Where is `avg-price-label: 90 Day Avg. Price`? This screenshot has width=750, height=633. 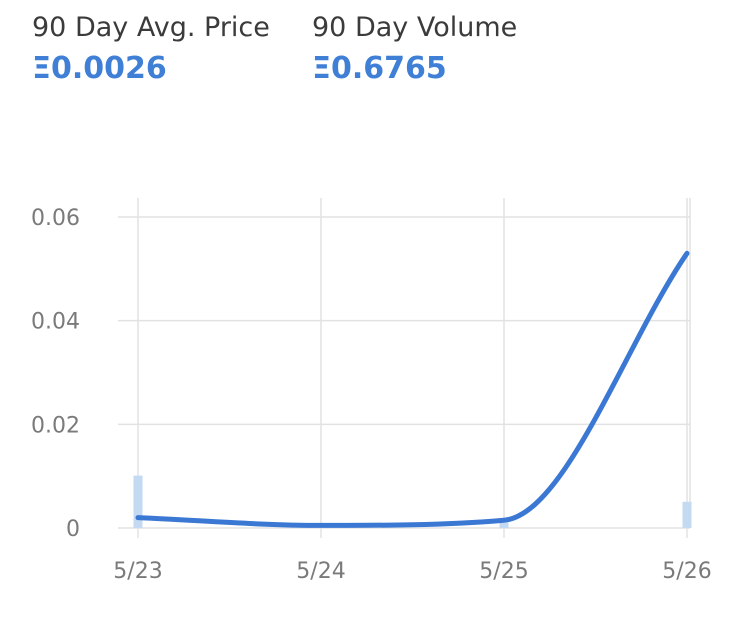
avg-price-label: 90 Day Avg. Price is located at coordinates (151, 27).